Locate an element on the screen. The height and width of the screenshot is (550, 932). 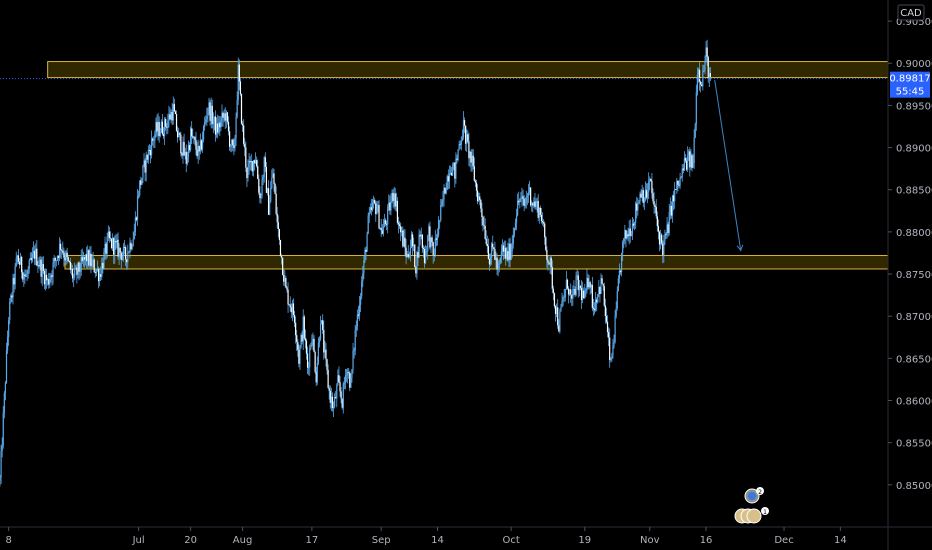
event-count-1: 2 is located at coordinates (760, 492).